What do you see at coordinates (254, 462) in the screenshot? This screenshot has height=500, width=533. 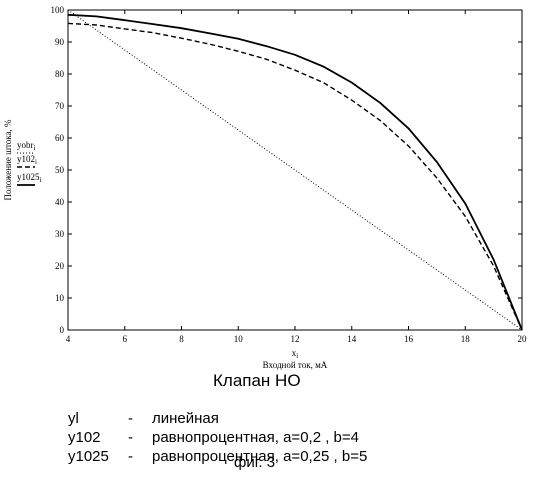 I see `figure-caption: фиг. 3` at bounding box center [254, 462].